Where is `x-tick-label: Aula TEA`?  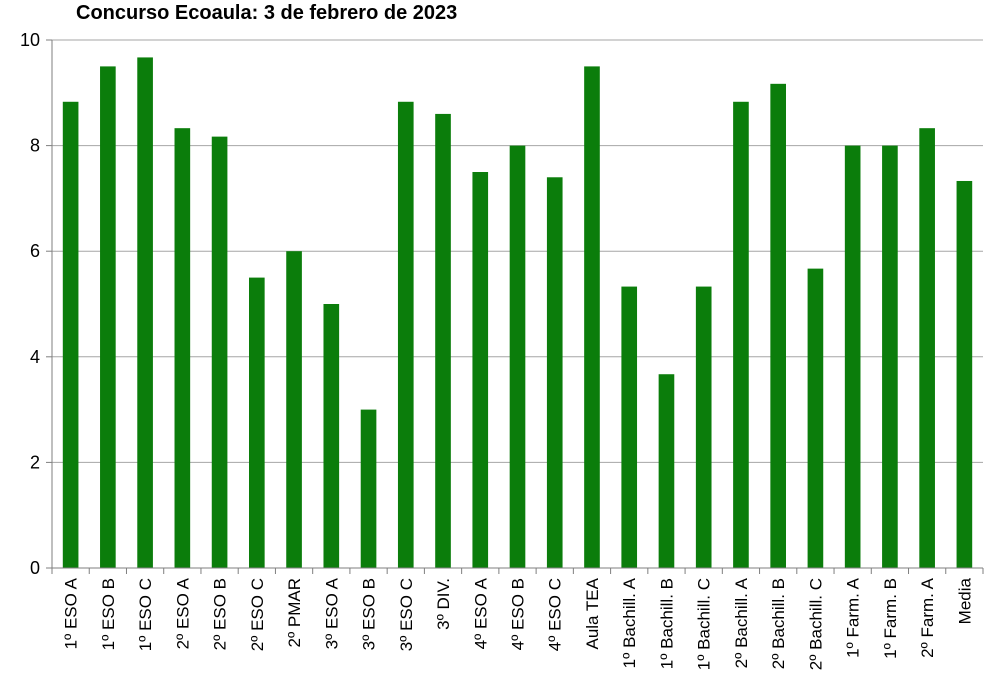 x-tick-label: Aula TEA is located at coordinates (592, 613).